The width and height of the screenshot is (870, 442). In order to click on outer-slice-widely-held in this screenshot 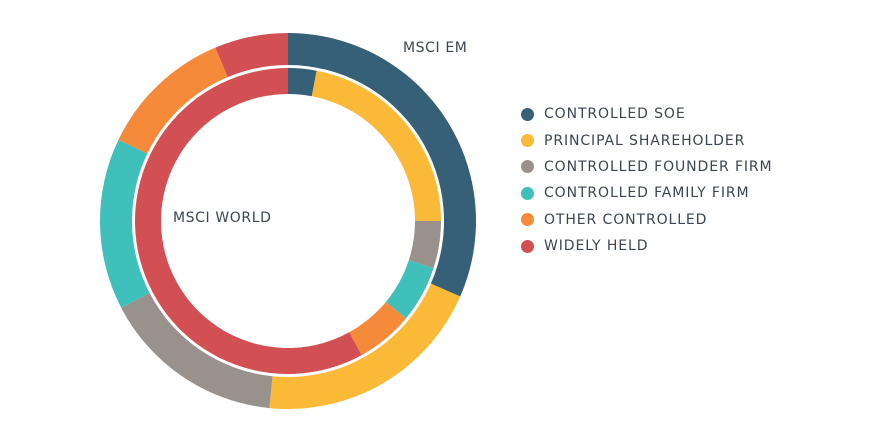, I will do `click(251, 55)`.